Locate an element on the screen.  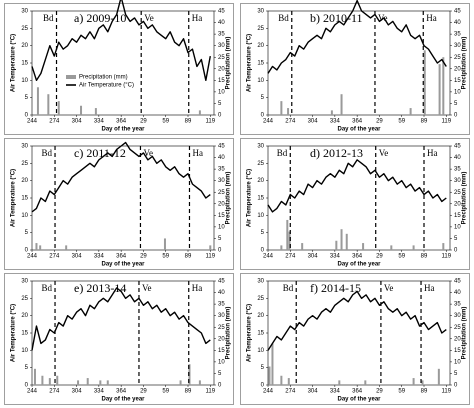
x-tick-label: 334 is located at coordinates (99, 257).